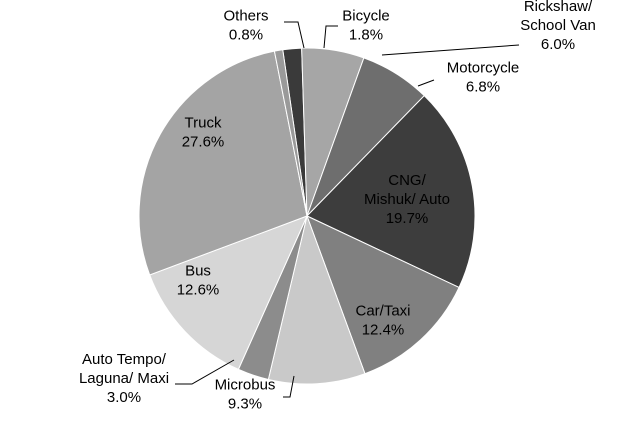 This screenshot has height=439, width=621. I want to click on slice-label: Car/Taxi 12.4%, so click(382, 321).